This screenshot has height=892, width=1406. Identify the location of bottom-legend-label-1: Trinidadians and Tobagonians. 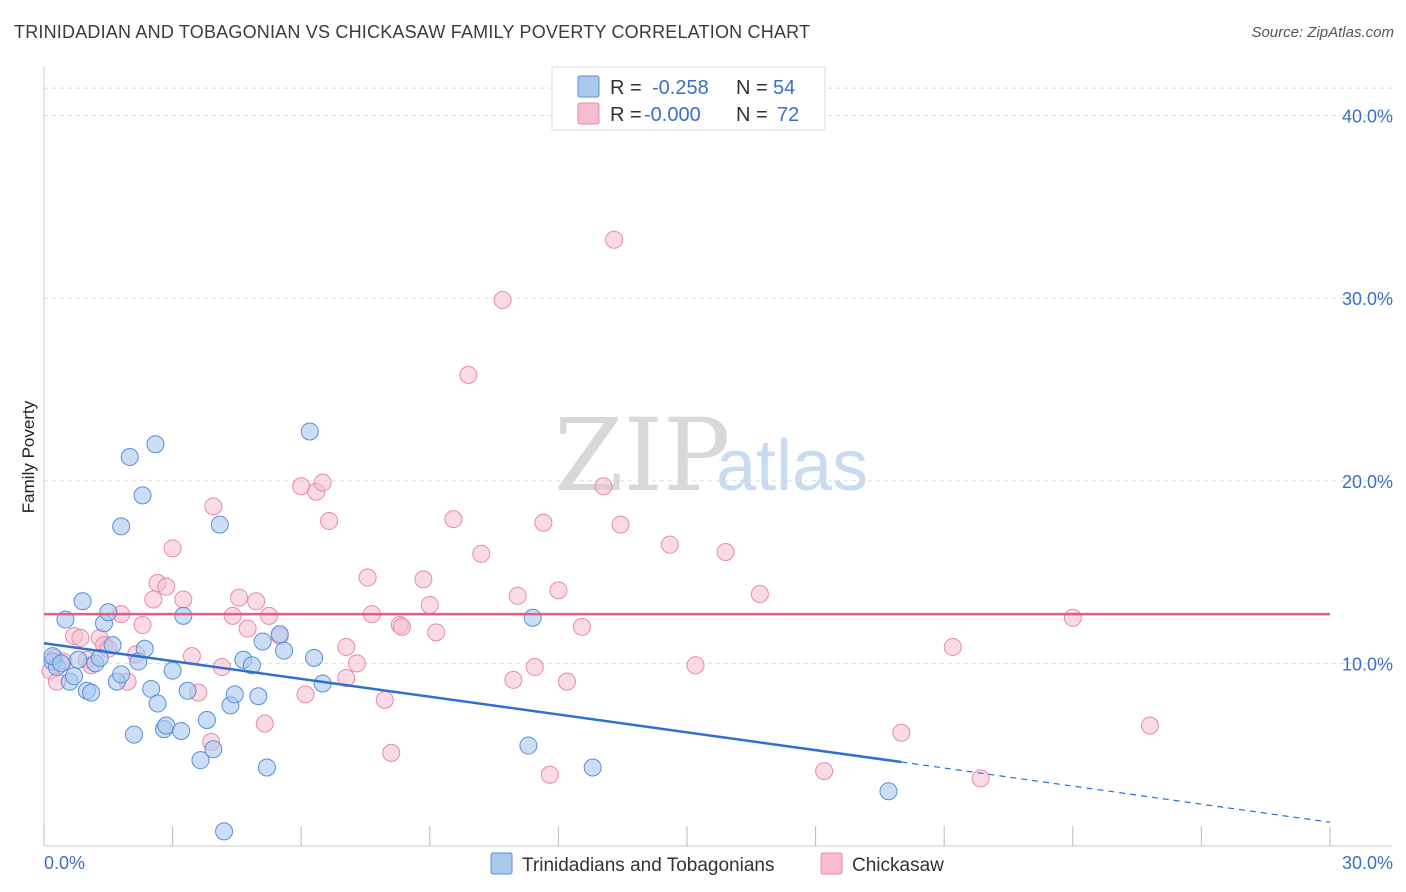
(648, 865).